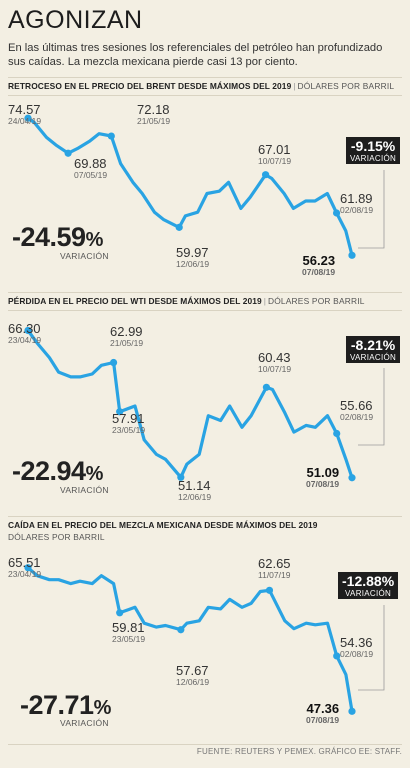  Describe the element at coordinates (193, 257) in the screenshot. I see `brent-label-jun12: 59.97 12/06/19` at that location.